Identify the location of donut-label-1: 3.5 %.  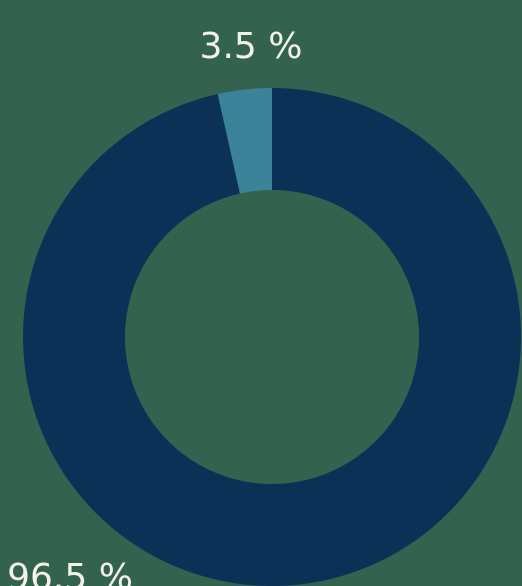
(251, 46).